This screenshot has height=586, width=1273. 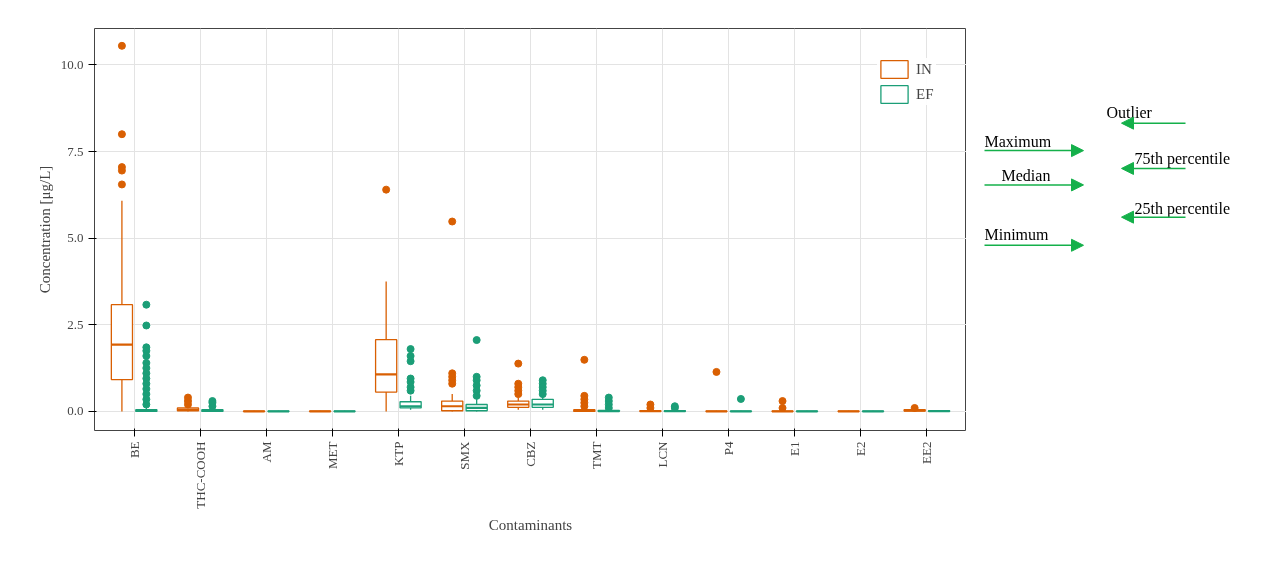 I want to click on y-tick-label: 0.0, so click(x=75, y=411).